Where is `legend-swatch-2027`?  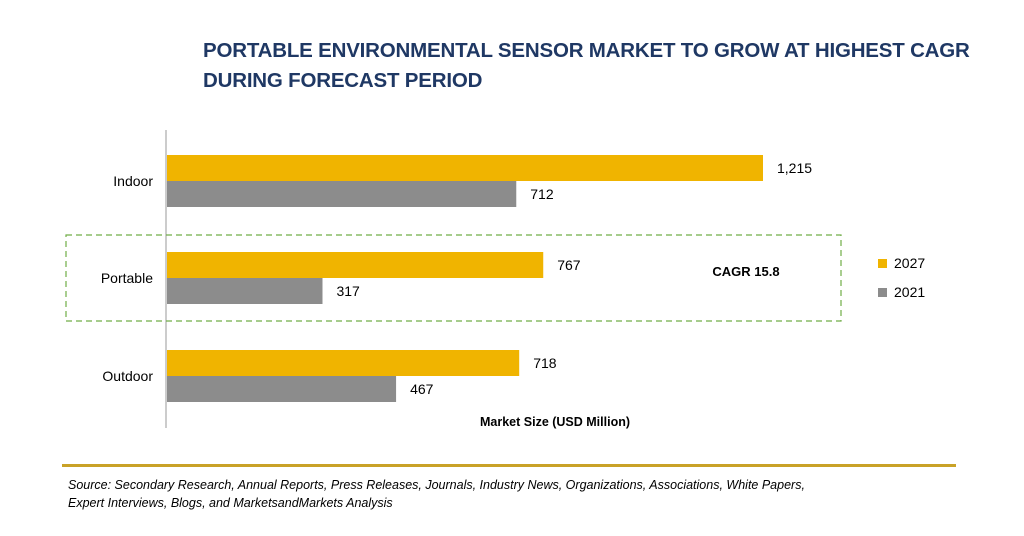 legend-swatch-2027 is located at coordinates (882, 263).